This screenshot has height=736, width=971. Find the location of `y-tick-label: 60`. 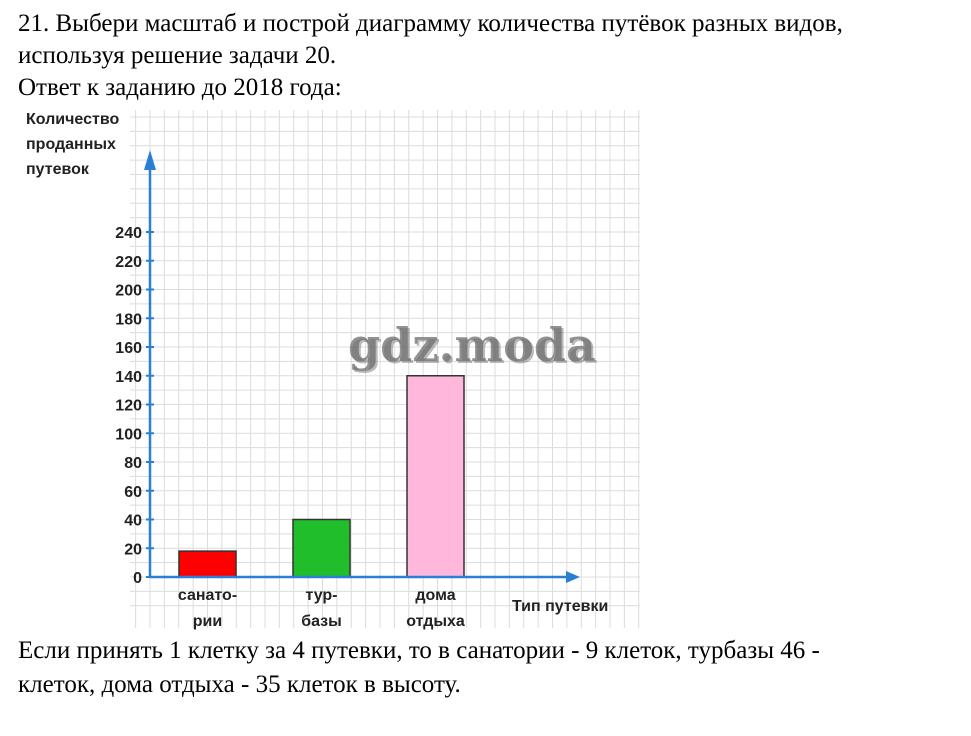

y-tick-label: 60 is located at coordinates (133, 492).